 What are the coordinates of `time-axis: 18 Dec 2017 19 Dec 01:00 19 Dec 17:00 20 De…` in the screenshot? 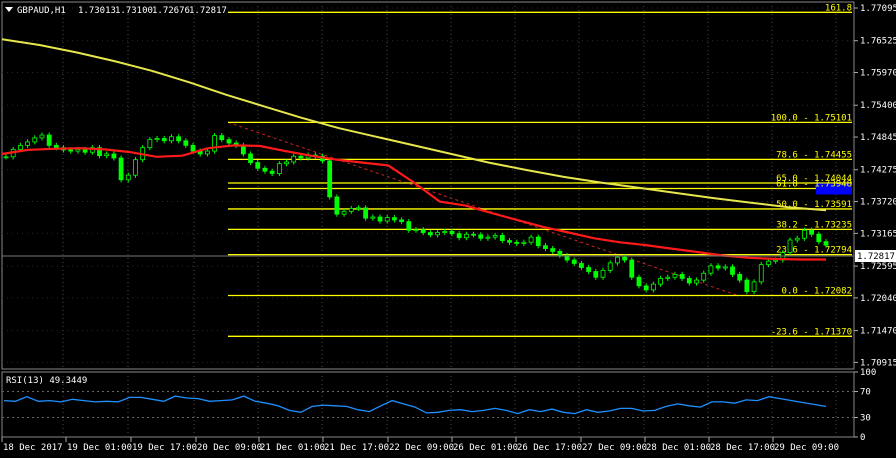 It's located at (420, 445).